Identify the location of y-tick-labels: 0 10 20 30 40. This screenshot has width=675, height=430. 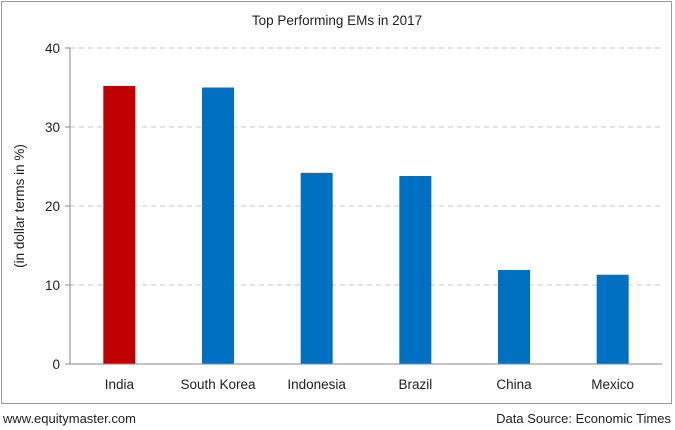
(57, 206).